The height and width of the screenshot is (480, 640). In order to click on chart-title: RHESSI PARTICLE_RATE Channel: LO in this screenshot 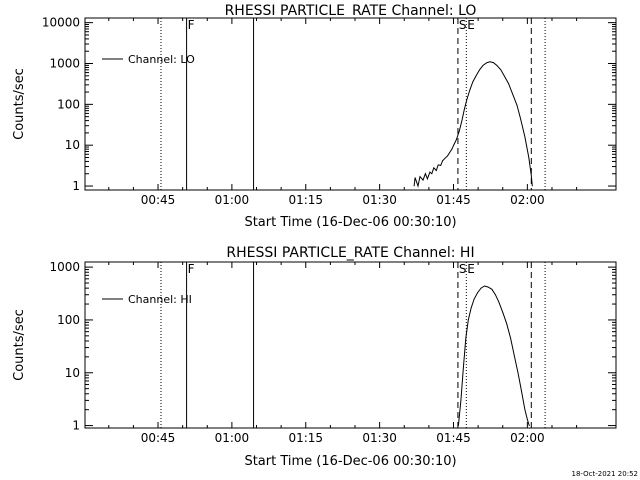, I will do `click(351, 11)`.